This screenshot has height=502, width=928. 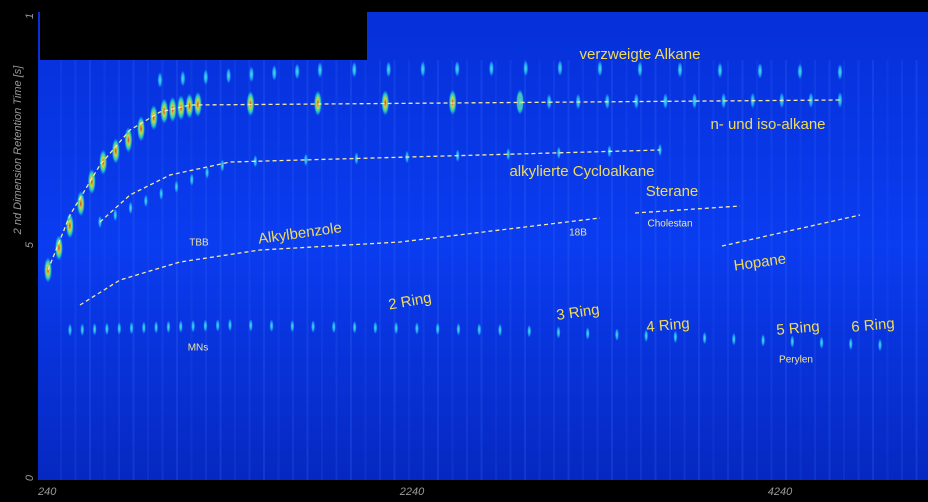 I want to click on y-tick-label: 0, so click(x=30, y=477).